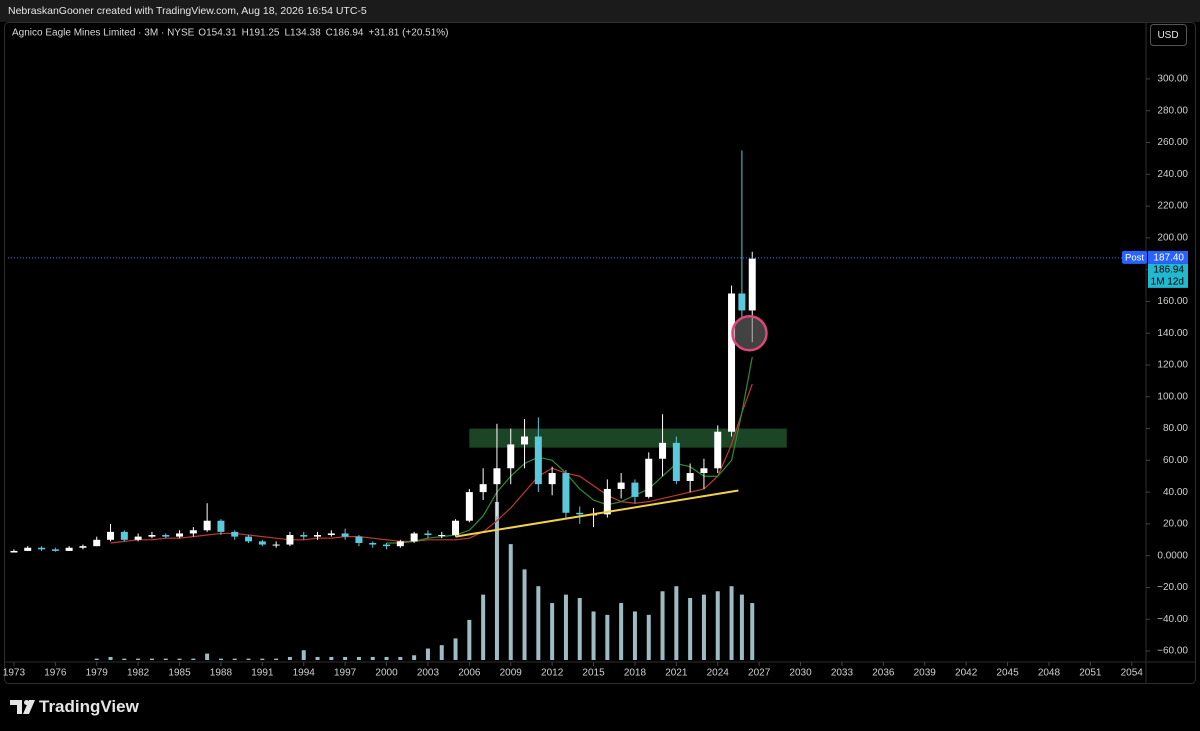 The height and width of the screenshot is (731, 1200). Describe the element at coordinates (345, 33) in the screenshot. I see `legend-close: C186.94` at that location.